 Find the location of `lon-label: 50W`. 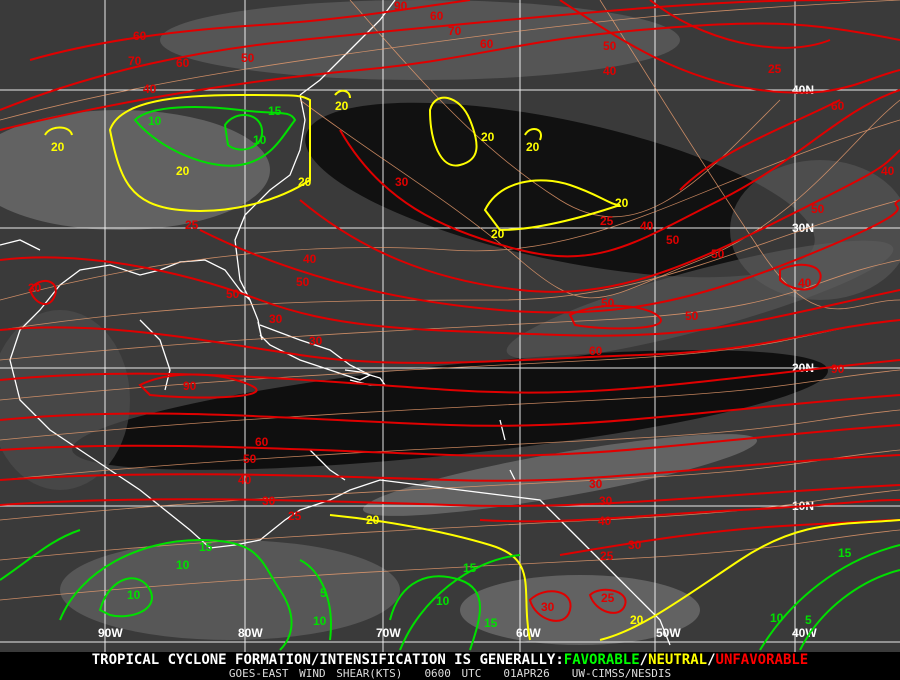

lon-label: 50W is located at coordinates (668, 633).